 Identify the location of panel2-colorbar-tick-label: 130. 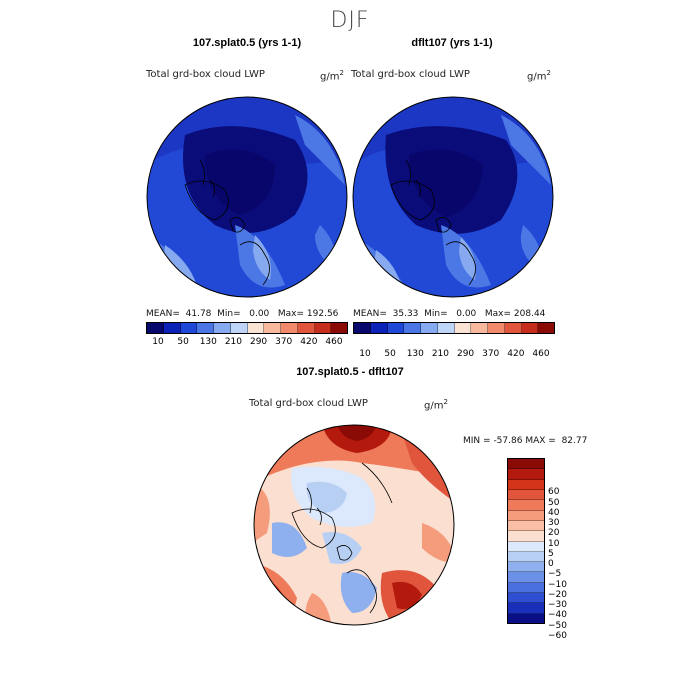
(415, 354).